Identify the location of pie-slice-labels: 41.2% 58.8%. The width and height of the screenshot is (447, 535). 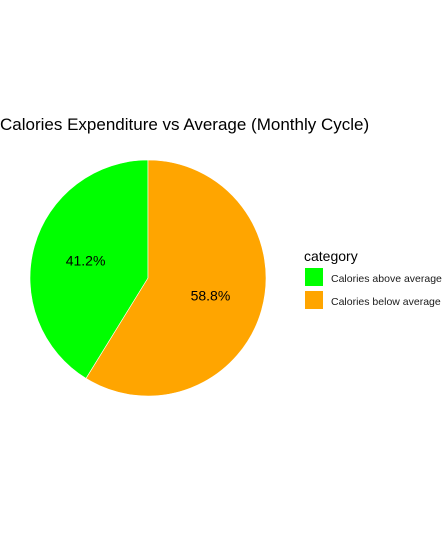
(148, 277).